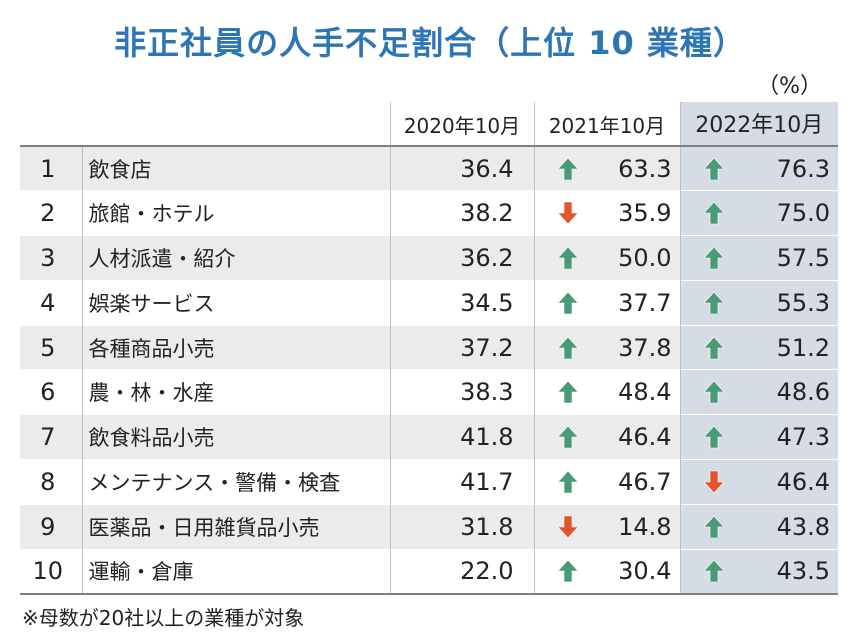 The width and height of the screenshot is (860, 644). I want to click on rank-cell: 6, so click(51, 392).